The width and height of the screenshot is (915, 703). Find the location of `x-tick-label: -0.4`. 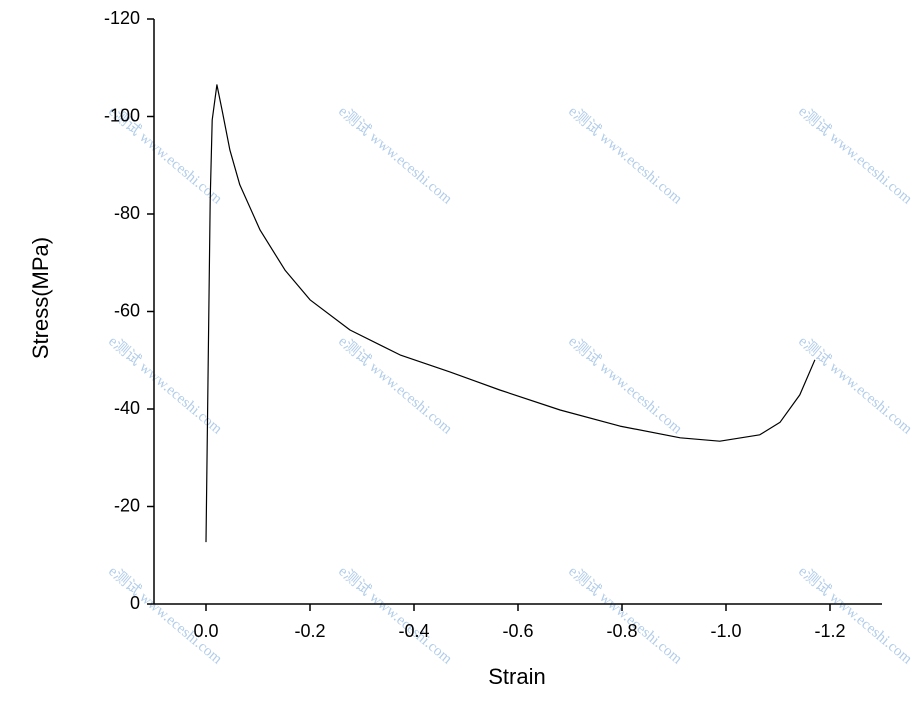

x-tick-label: -0.4 is located at coordinates (413, 631).